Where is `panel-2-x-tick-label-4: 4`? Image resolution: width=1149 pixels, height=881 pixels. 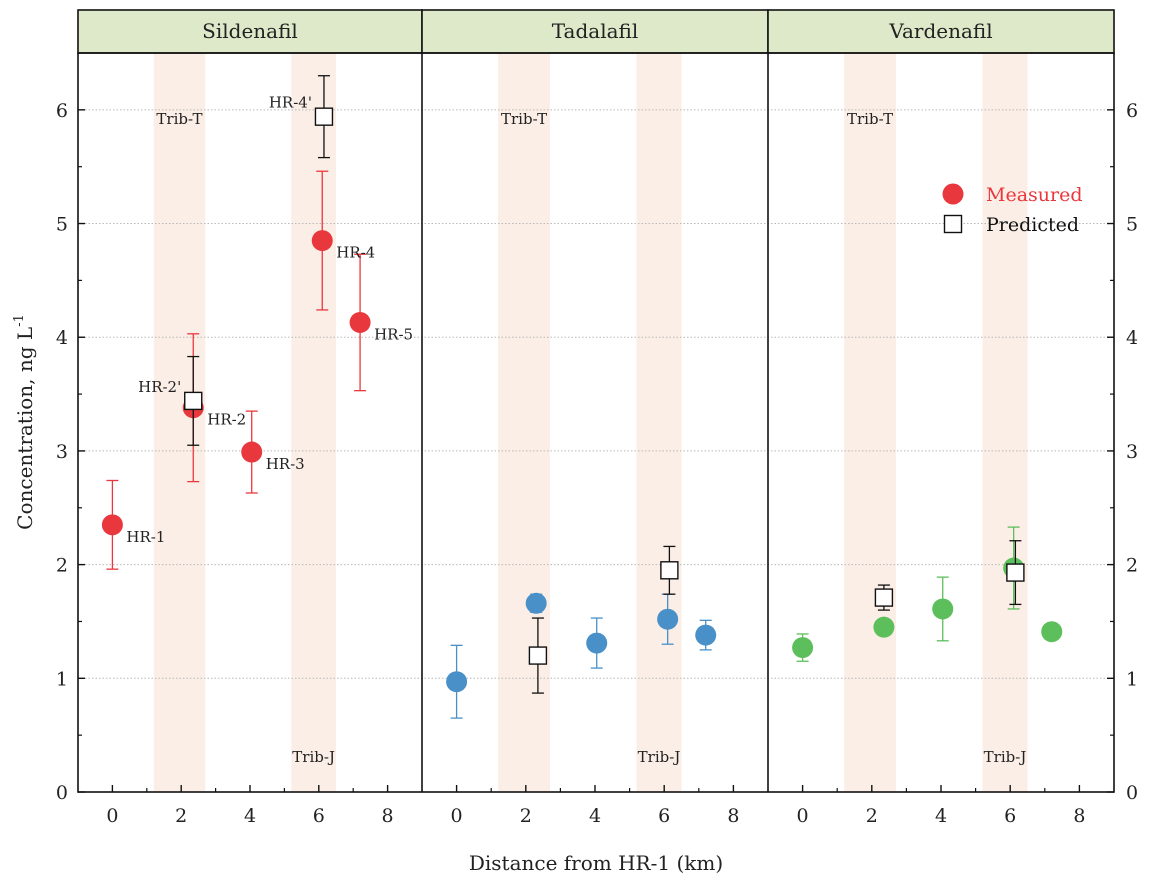 panel-2-x-tick-label-4: 4 is located at coordinates (941, 816).